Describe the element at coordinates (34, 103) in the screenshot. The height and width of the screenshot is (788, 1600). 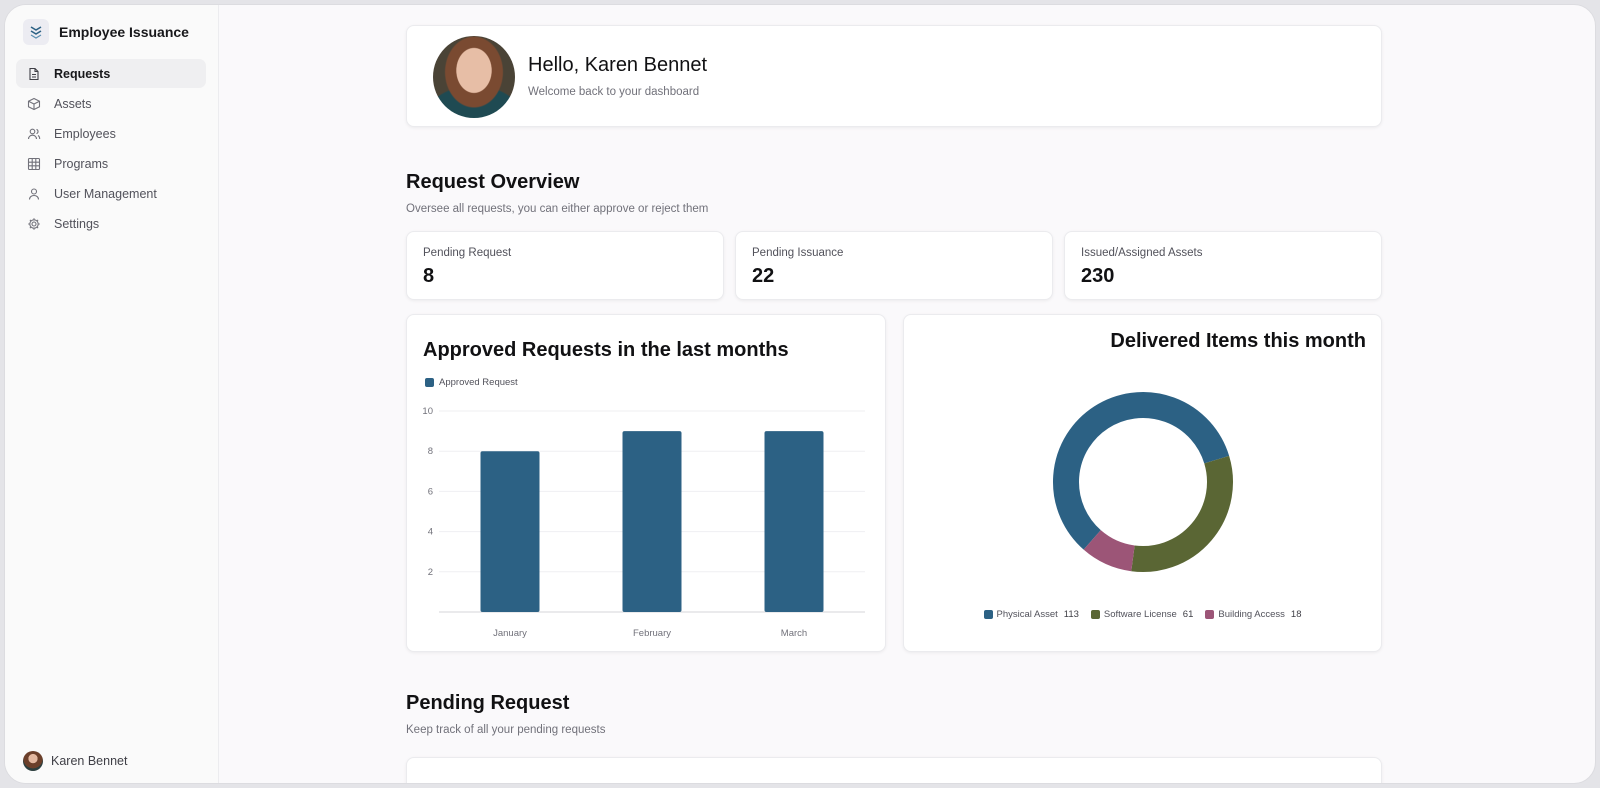
I see `box-icon` at that location.